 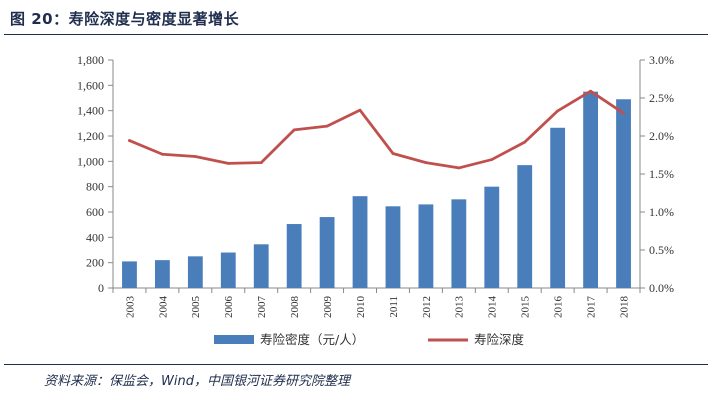 I want to click on left-axis-tick-label: 1,200, so click(x=90, y=136).